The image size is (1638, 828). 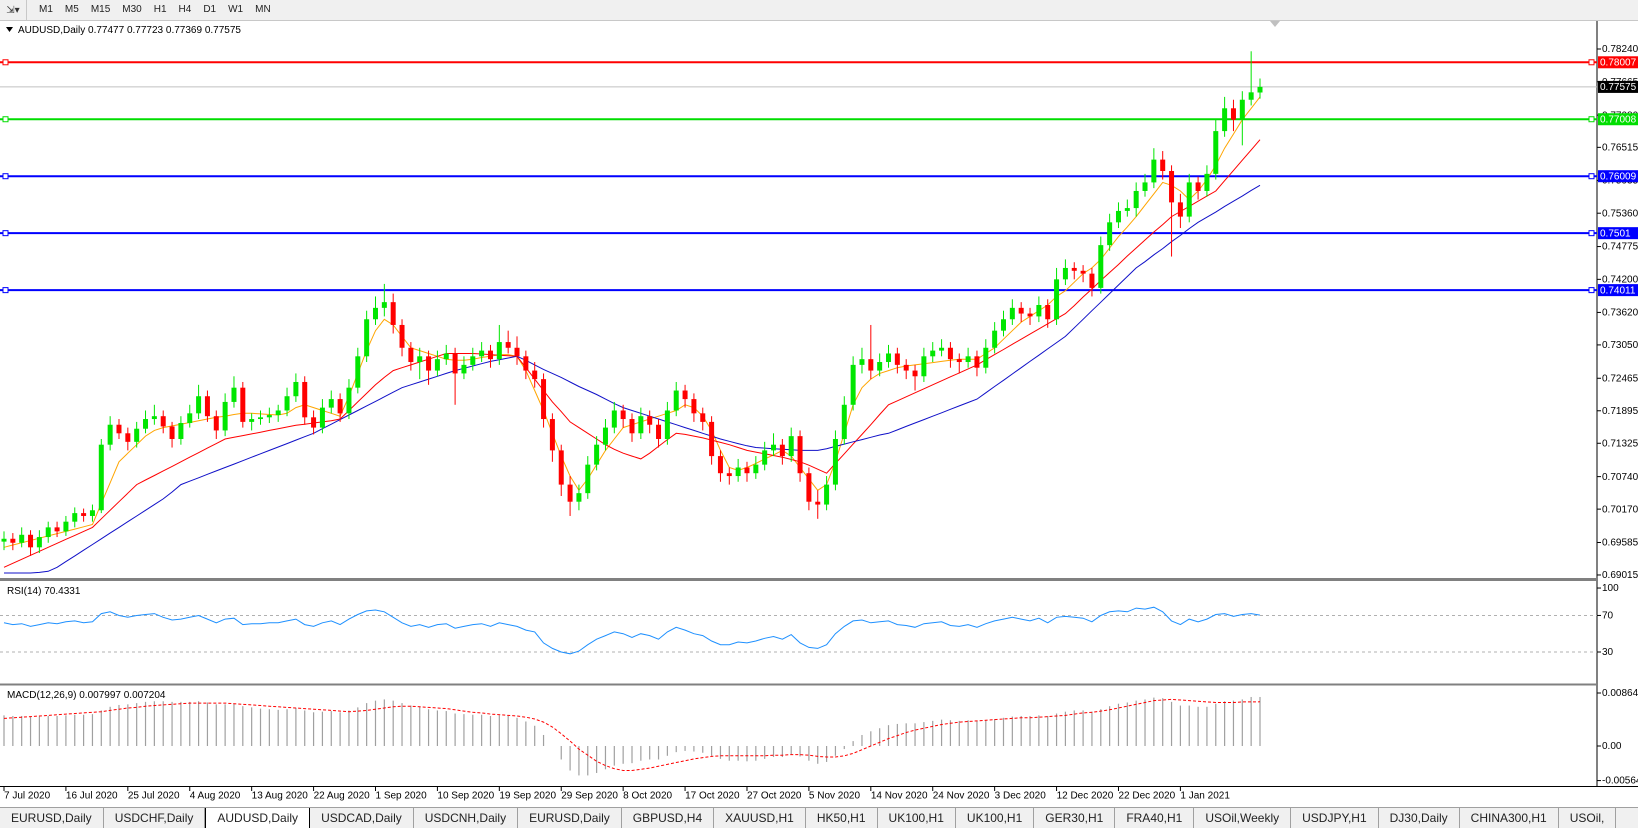 I want to click on x-tick-label: 16 Jul 2020, so click(x=92, y=796).